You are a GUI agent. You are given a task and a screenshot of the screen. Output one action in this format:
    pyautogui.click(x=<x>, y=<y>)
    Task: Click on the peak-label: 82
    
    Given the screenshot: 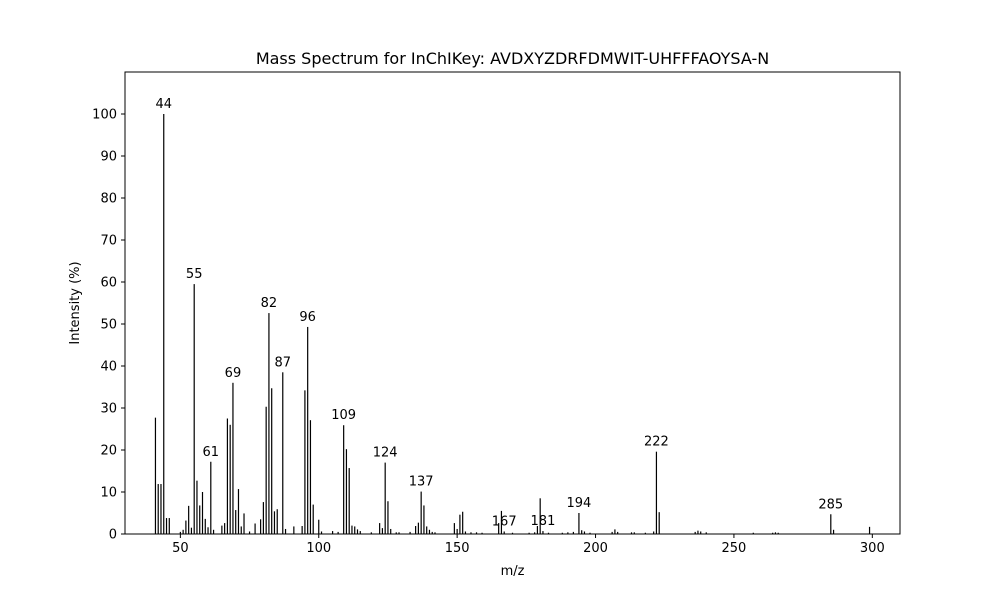 What is the action you would take?
    pyautogui.click(x=269, y=303)
    